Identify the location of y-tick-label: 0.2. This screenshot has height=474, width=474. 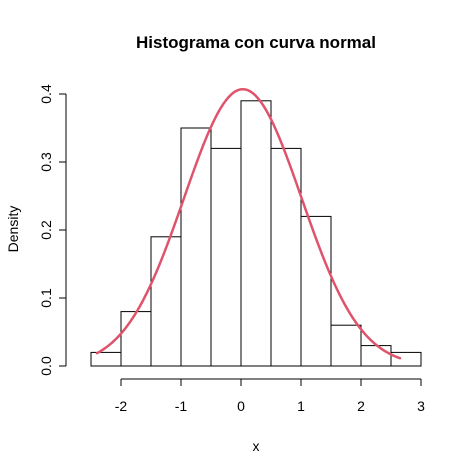
(46, 230).